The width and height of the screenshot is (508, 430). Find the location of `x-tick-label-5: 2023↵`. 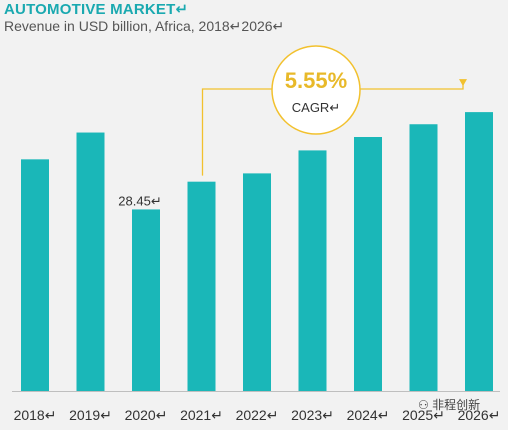

x-tick-label-5: 2023↵ is located at coordinates (312, 415).